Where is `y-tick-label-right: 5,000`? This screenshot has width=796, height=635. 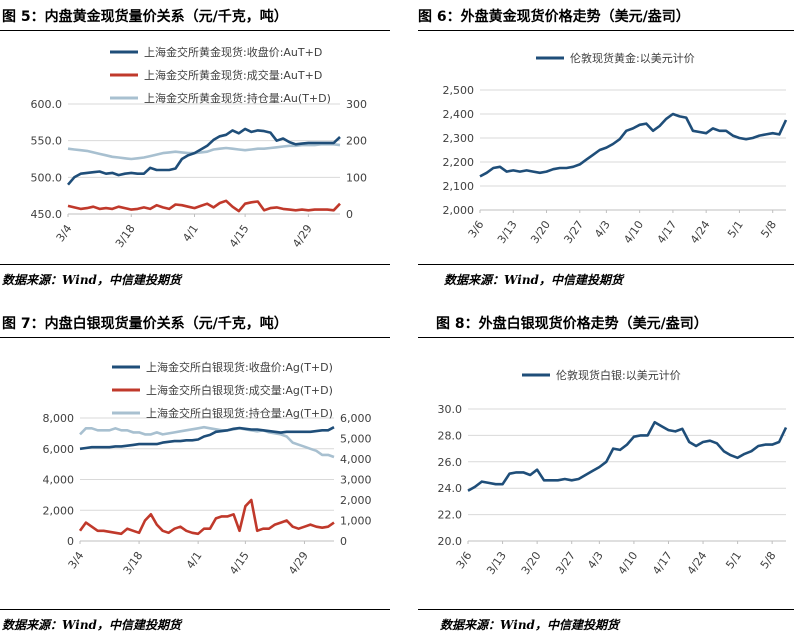
y-tick-label-right: 5,000 is located at coordinates (356, 439).